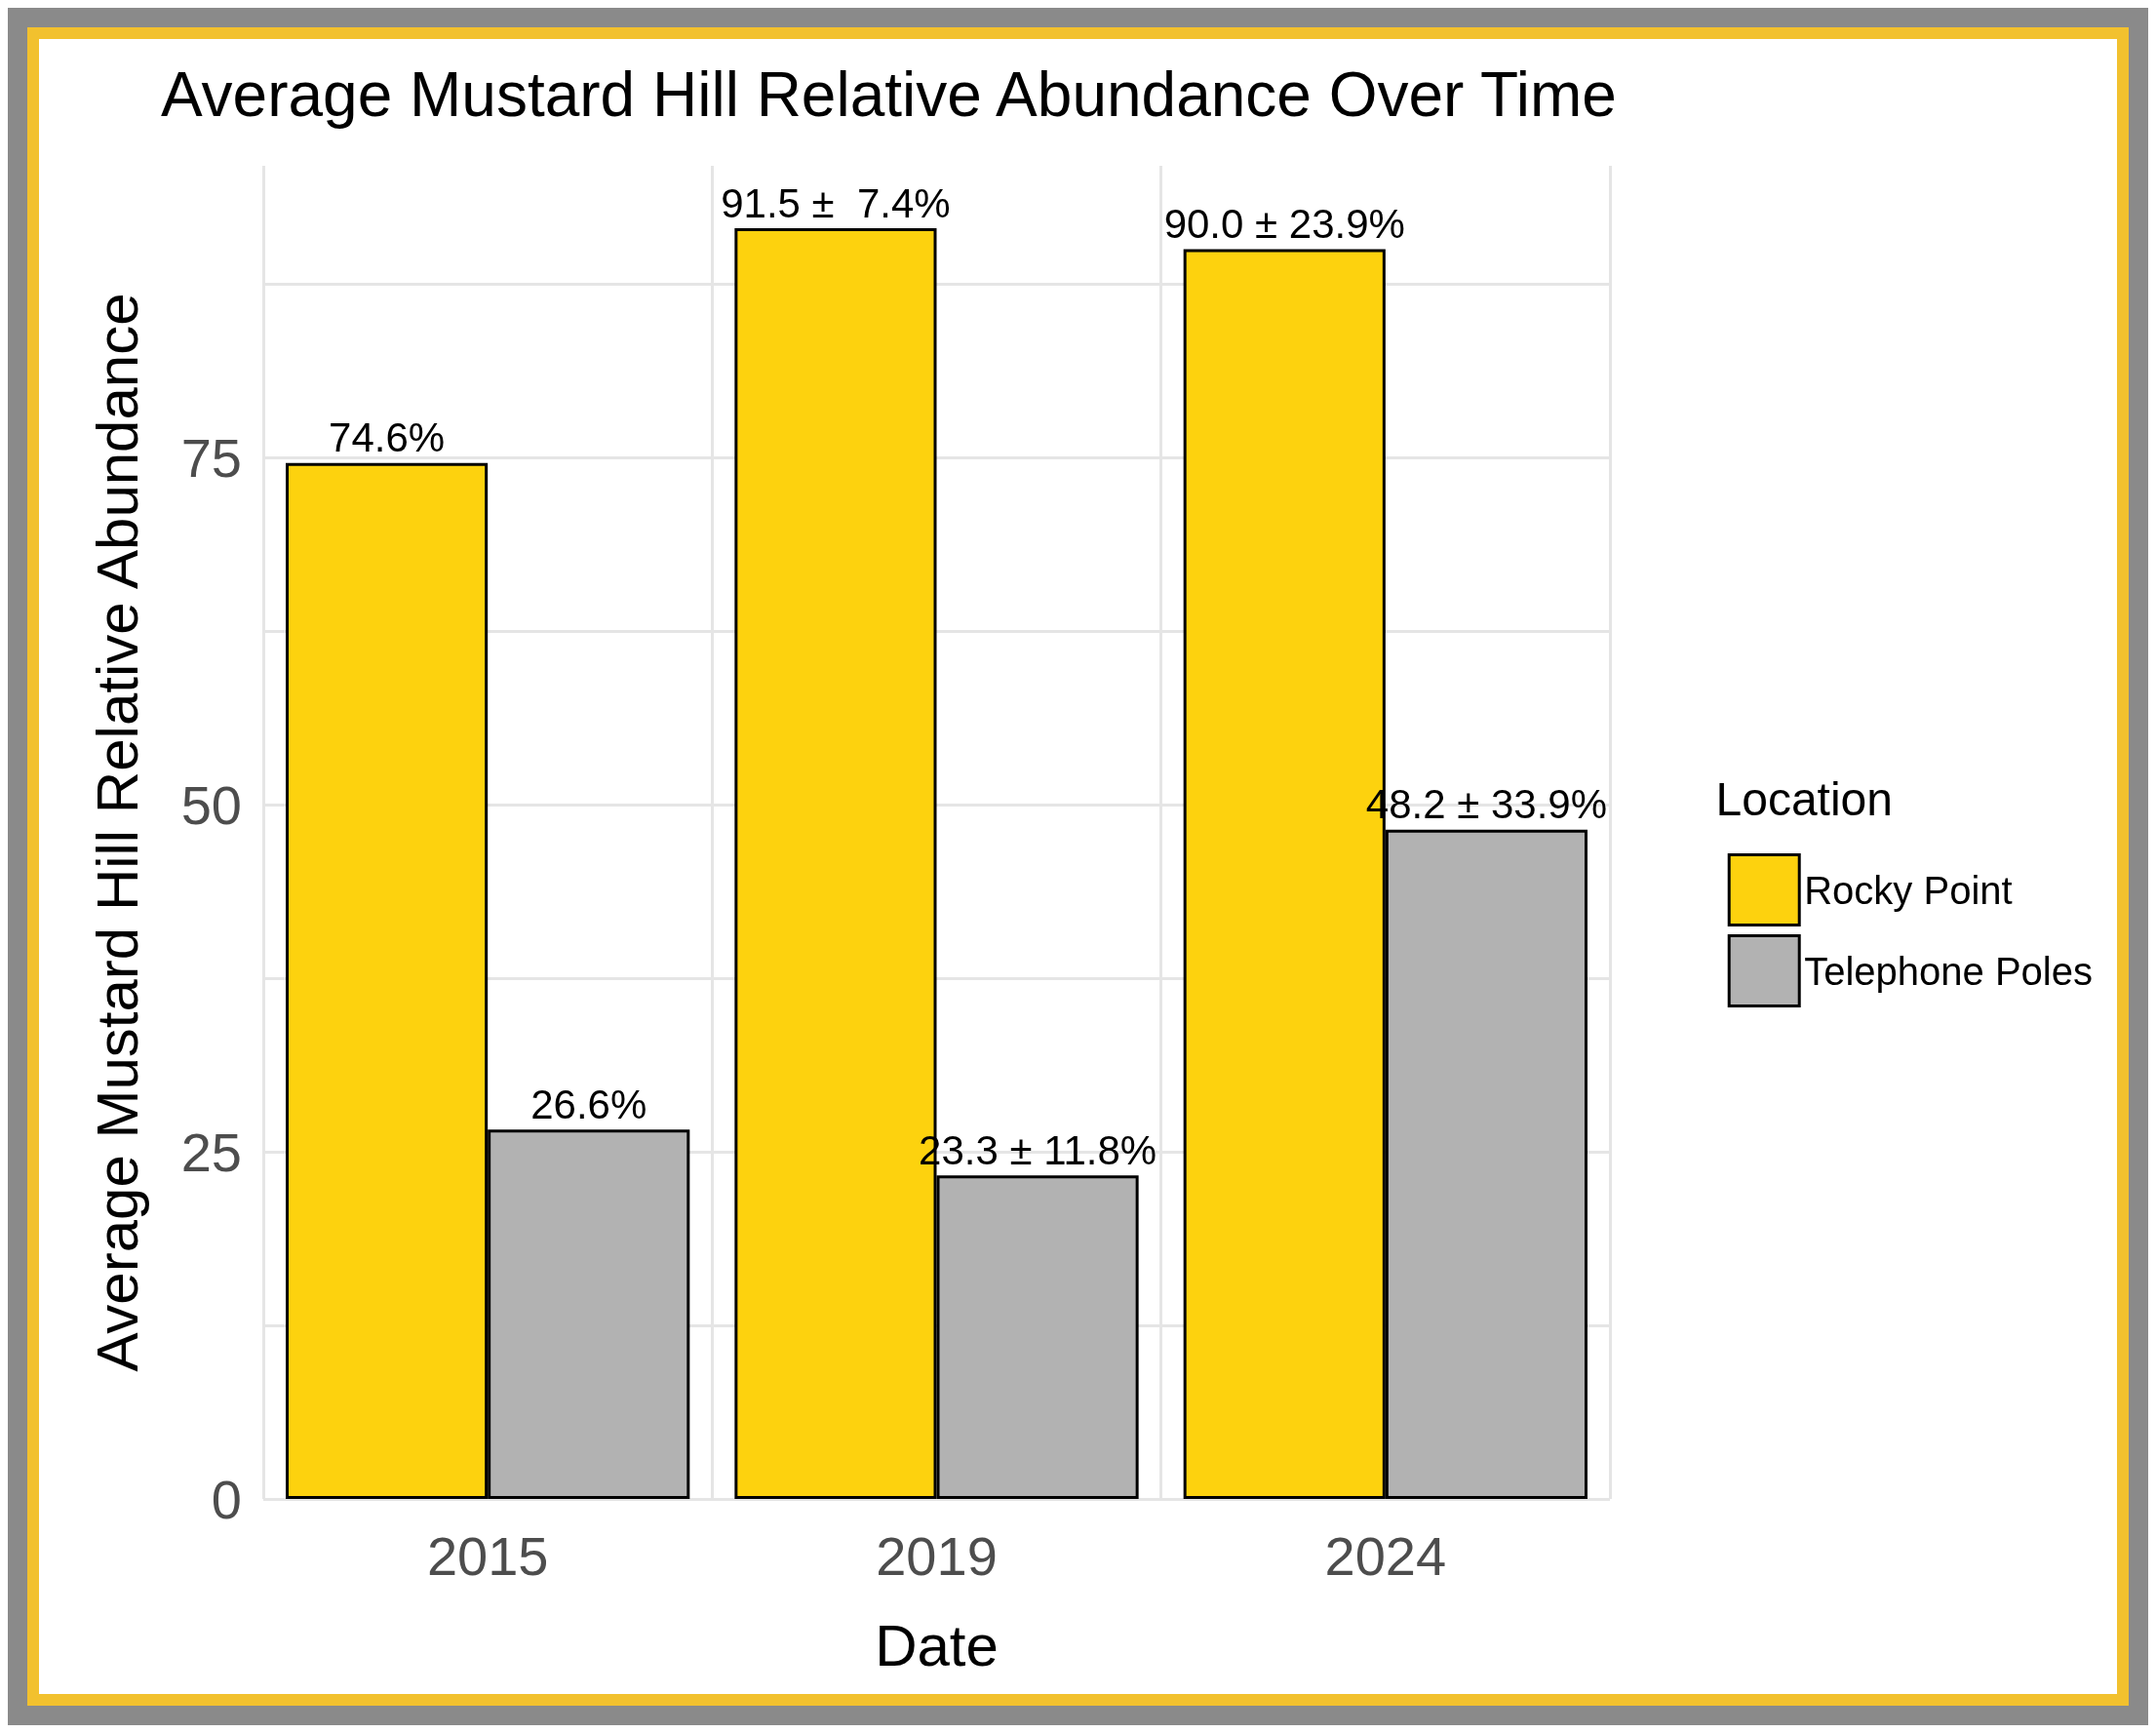  Describe the element at coordinates (1908, 890) in the screenshot. I see `legend-label: Rocky Point` at that location.